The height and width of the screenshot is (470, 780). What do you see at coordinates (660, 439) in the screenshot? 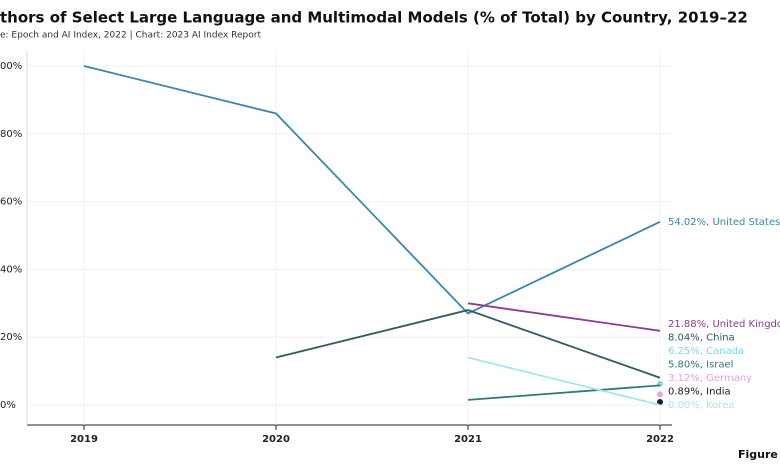
I see `x-tick-label: 2022` at bounding box center [660, 439].